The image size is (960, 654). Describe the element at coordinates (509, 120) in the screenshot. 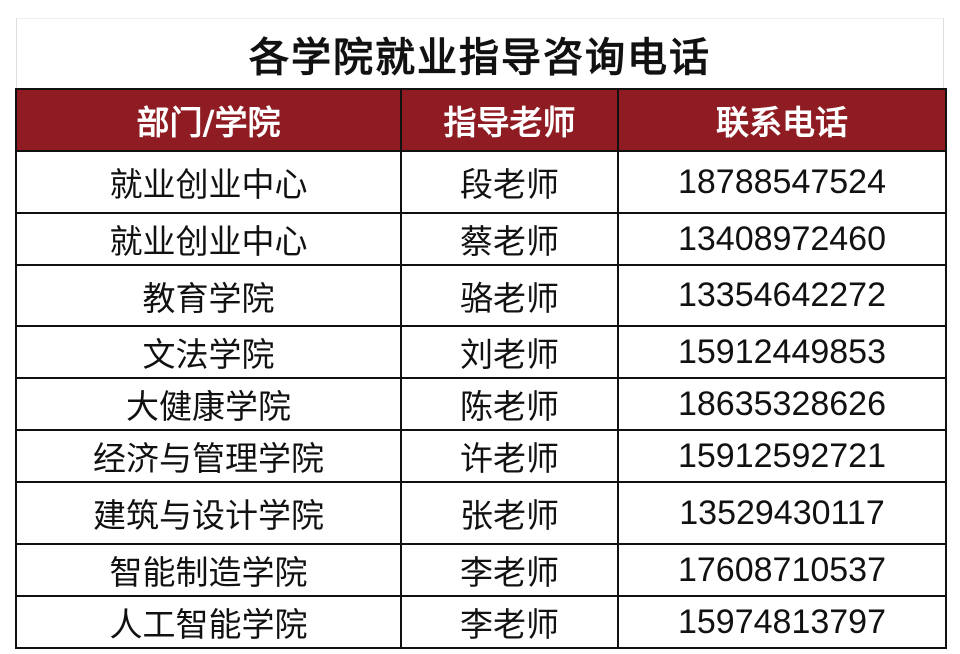

I see `column-header-advisor: 指导老师` at that location.